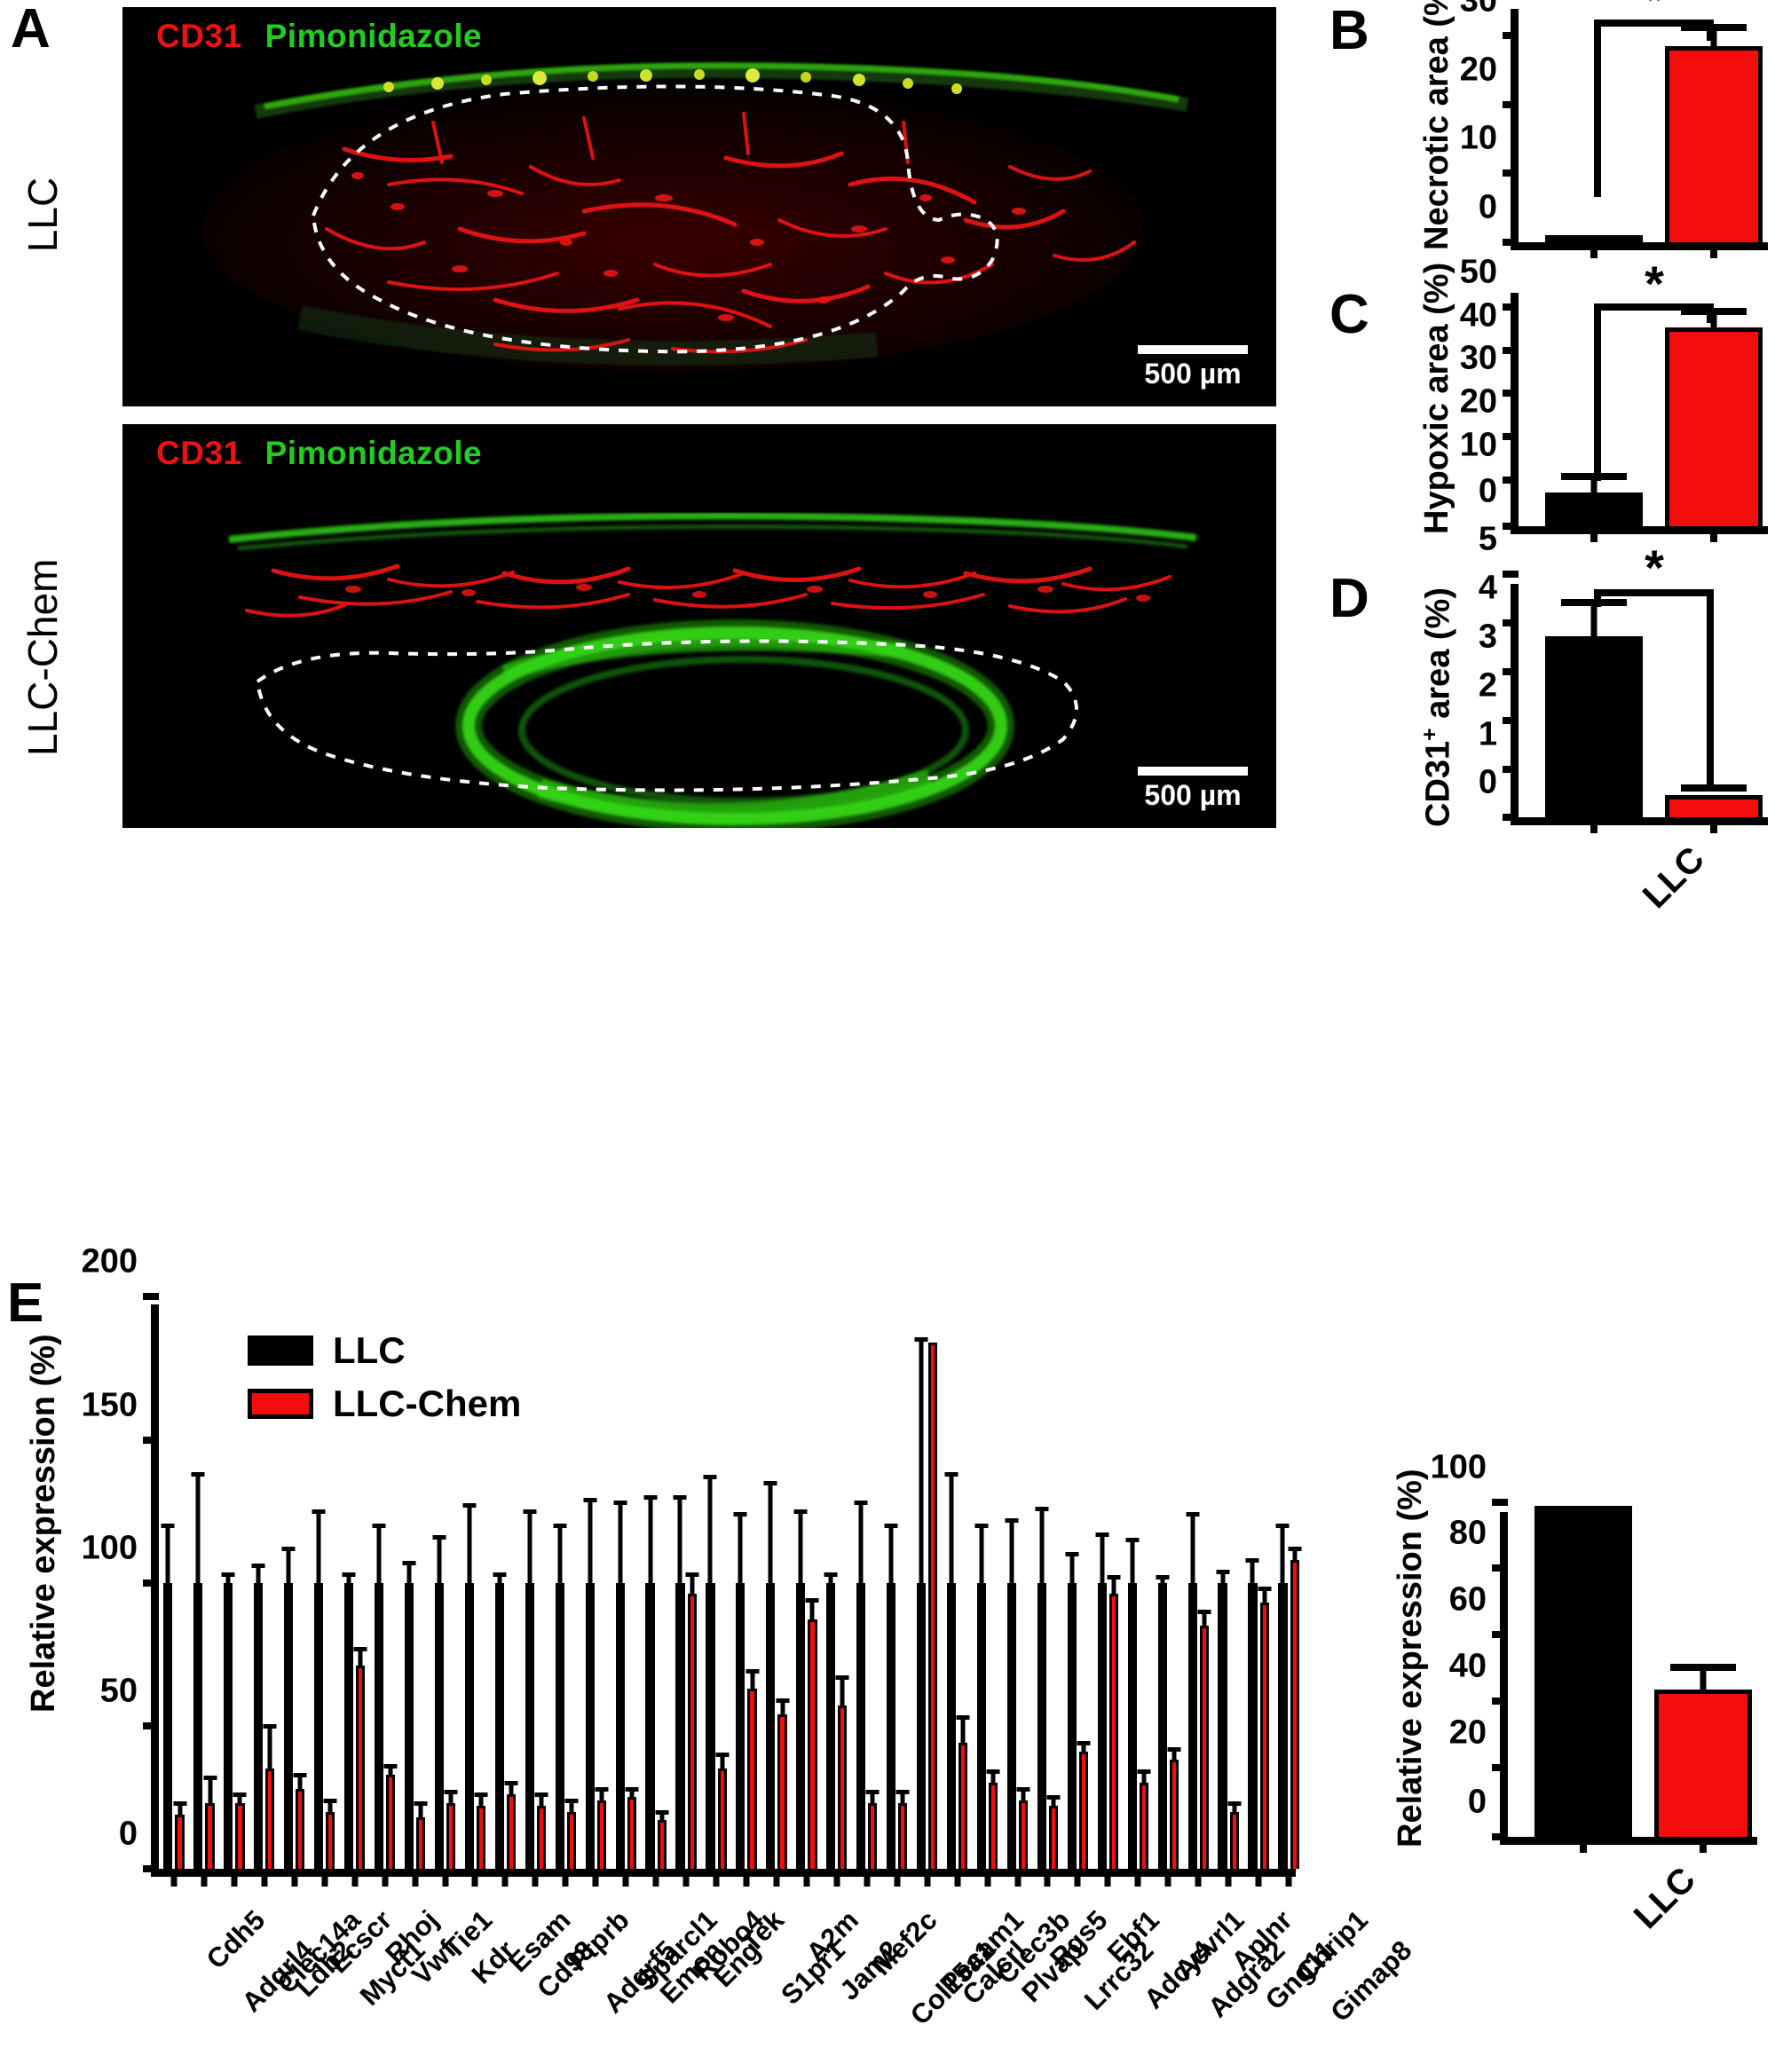 Image resolution: width=1775 pixels, height=2072 pixels. Describe the element at coordinates (1349, 315) in the screenshot. I see `panel-letter-c: C` at that location.